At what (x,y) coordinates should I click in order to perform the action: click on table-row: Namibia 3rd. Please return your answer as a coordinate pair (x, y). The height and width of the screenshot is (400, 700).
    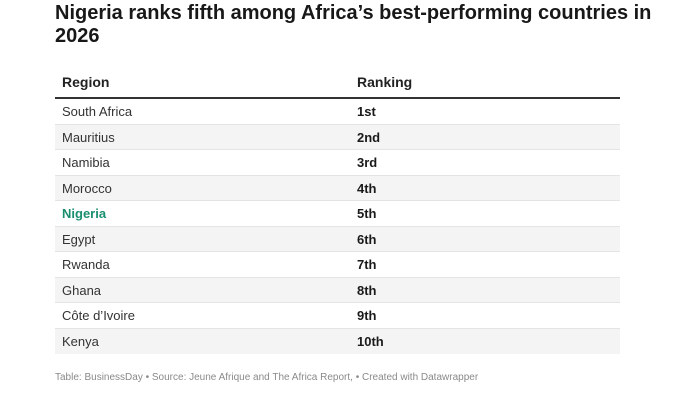
    Looking at the image, I should click on (337, 163).